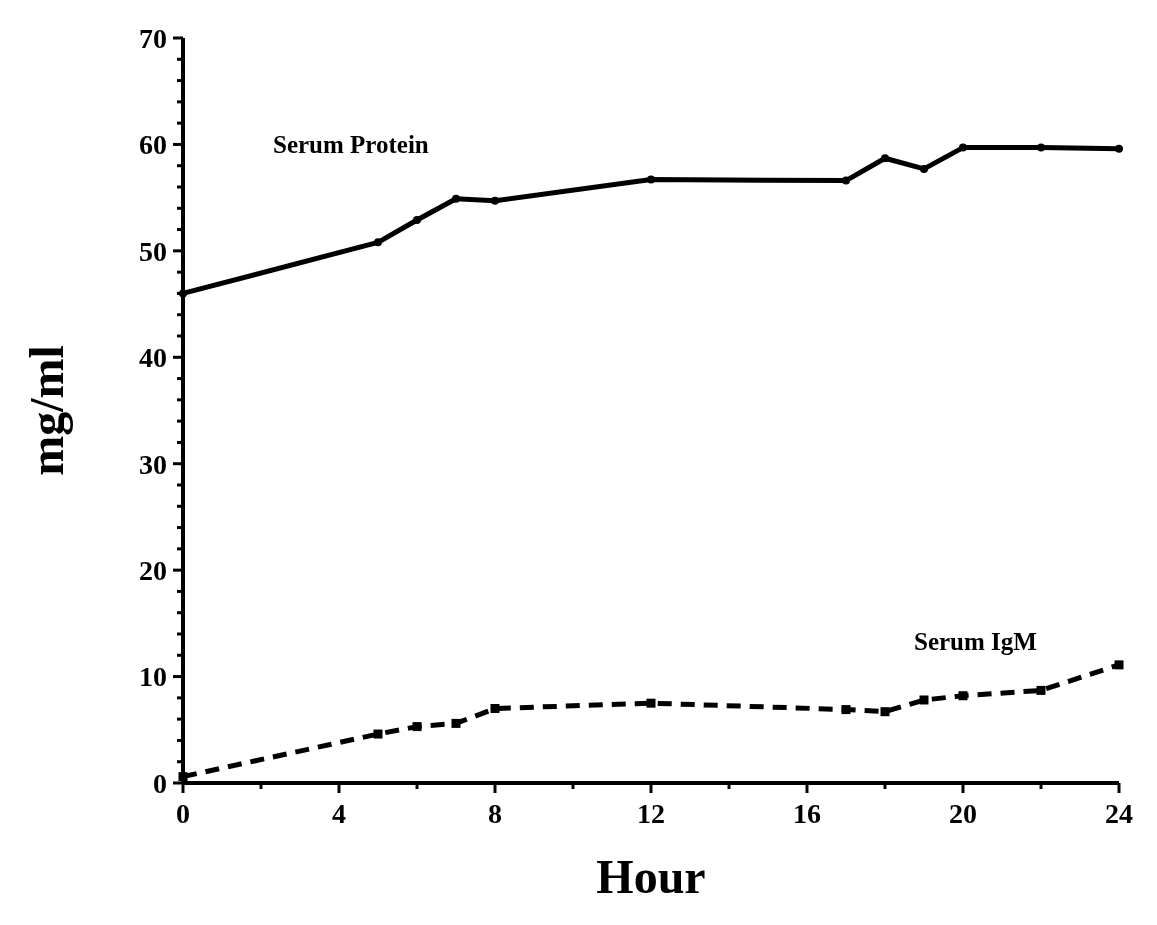  I want to click on x-tick-label: 0, so click(183, 813).